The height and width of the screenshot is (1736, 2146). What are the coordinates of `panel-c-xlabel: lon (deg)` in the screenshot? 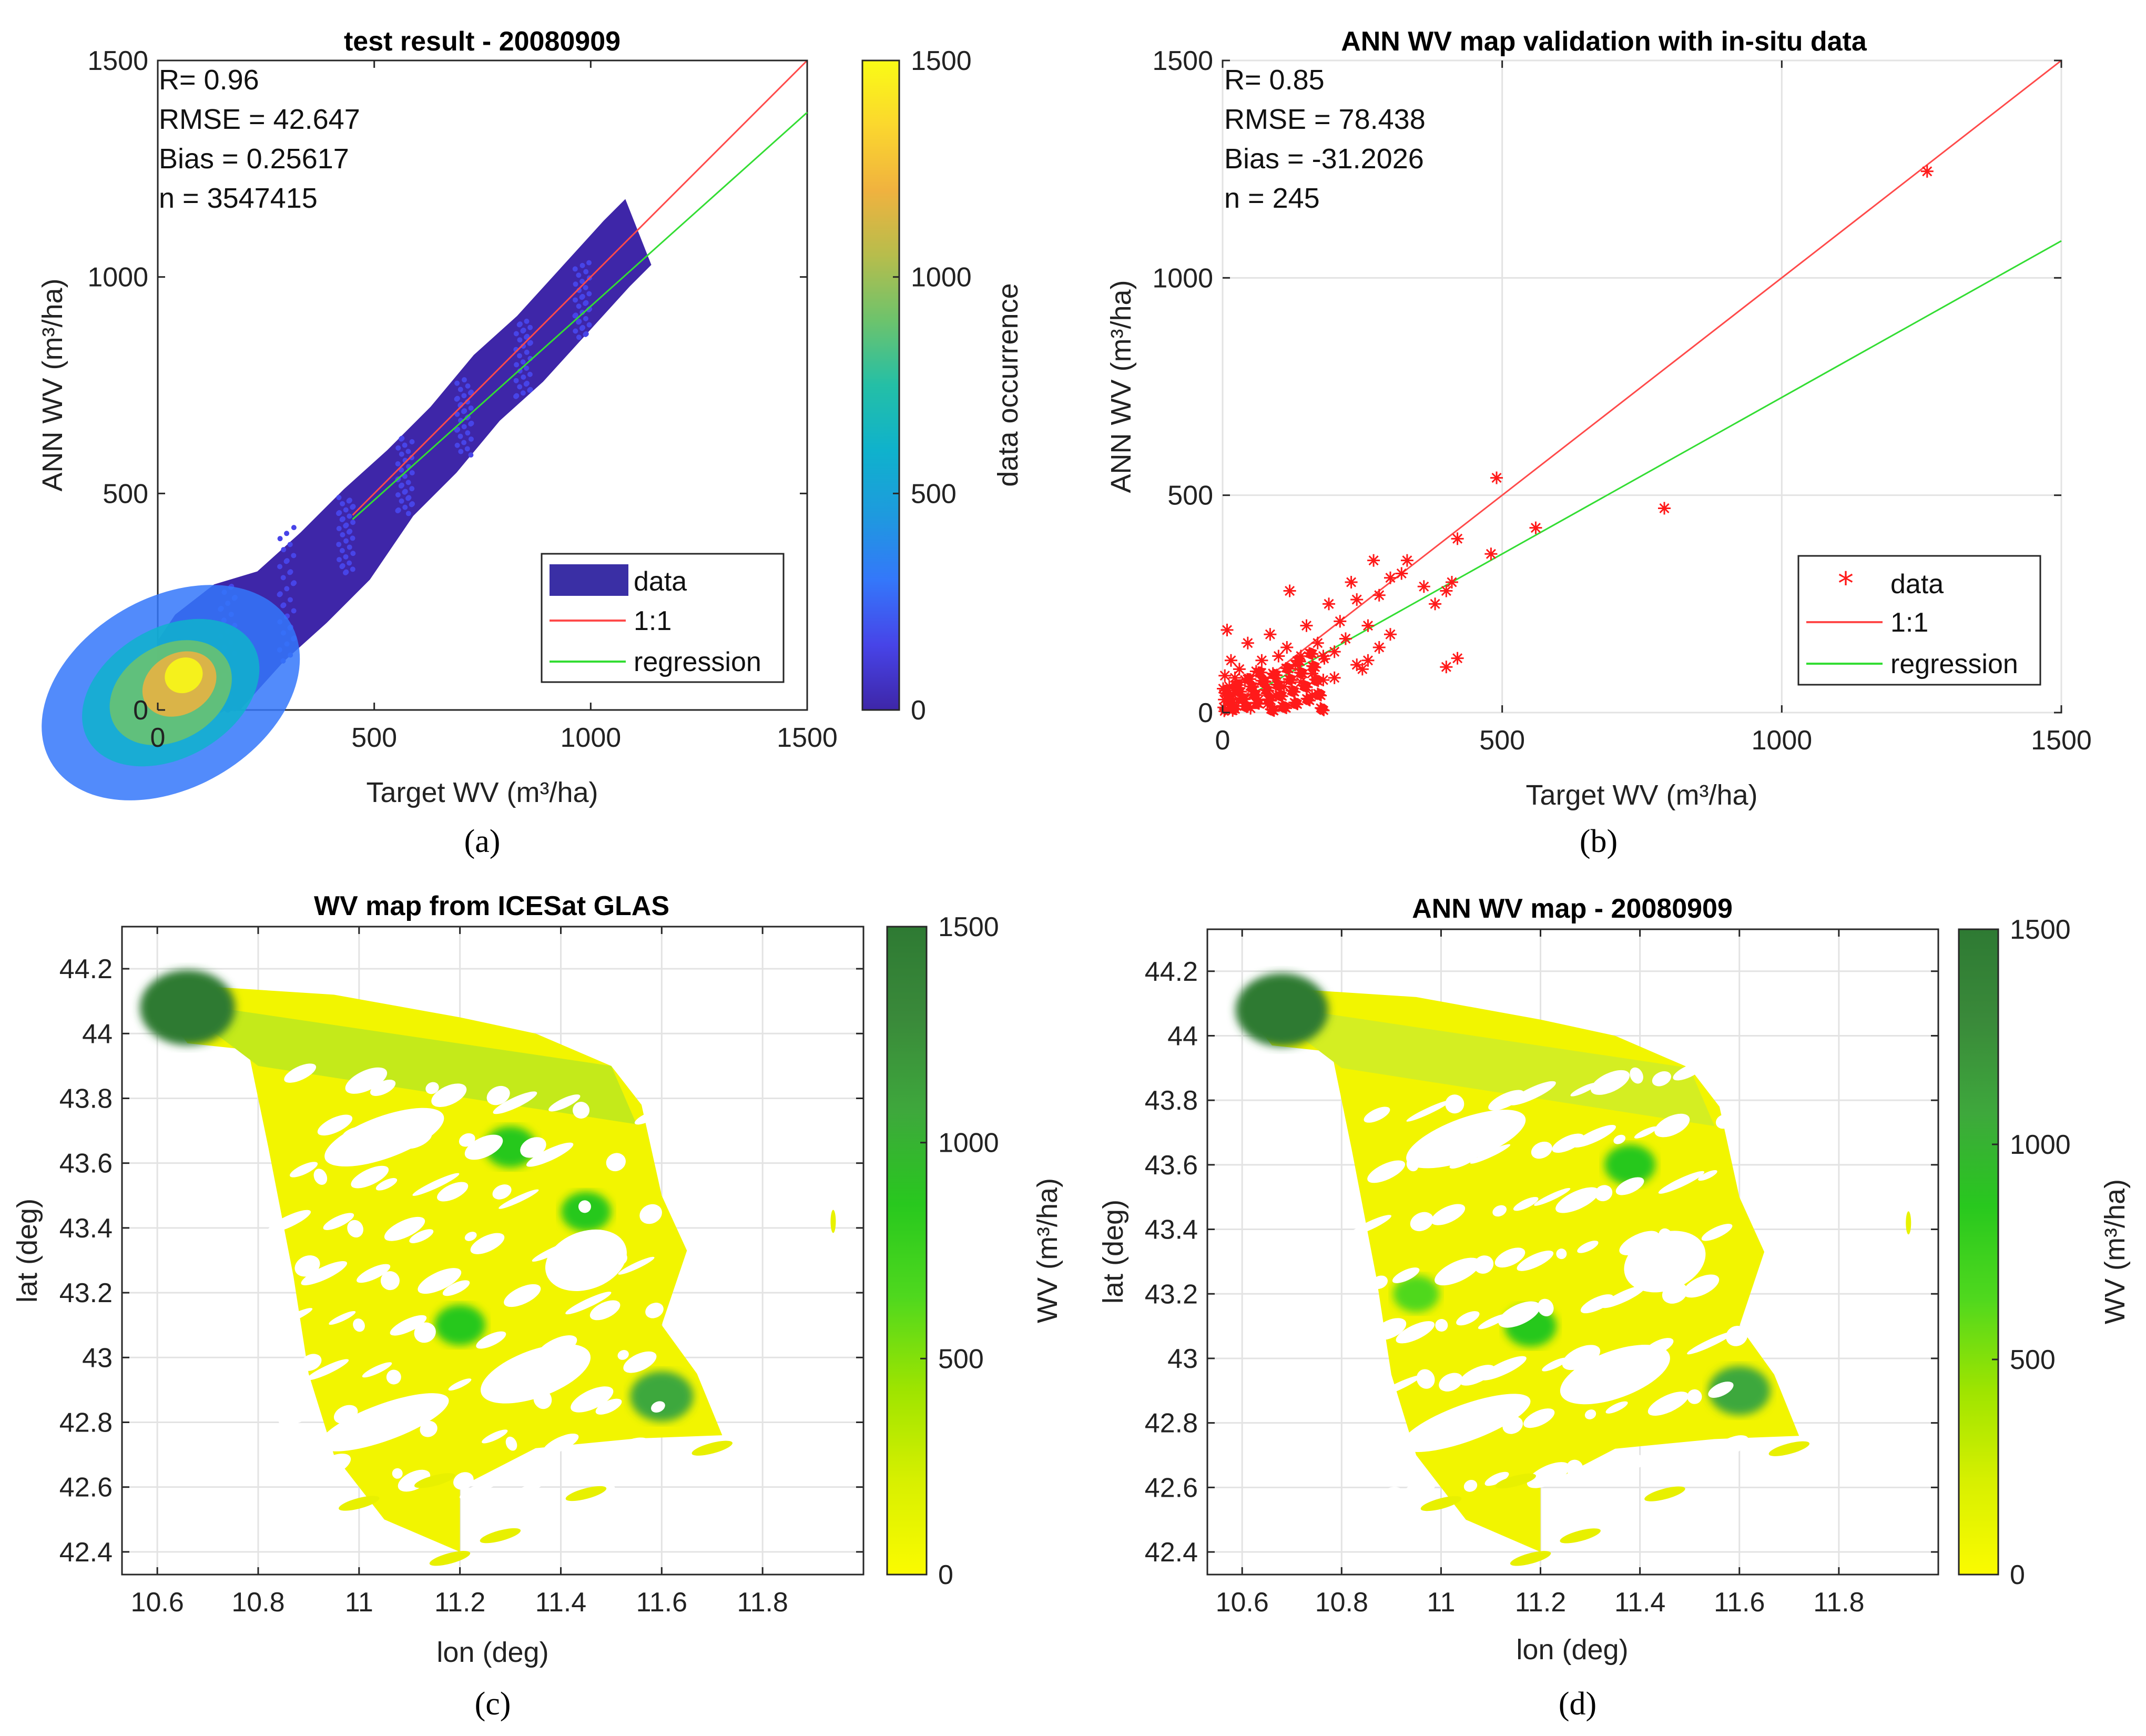 It's located at (492, 1652).